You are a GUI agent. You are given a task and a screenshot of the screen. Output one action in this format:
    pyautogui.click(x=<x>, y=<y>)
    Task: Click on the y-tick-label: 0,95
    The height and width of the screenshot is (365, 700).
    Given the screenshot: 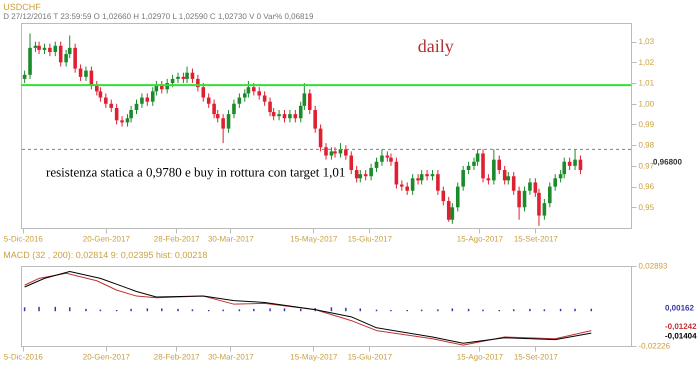 What is the action you would take?
    pyautogui.click(x=646, y=207)
    